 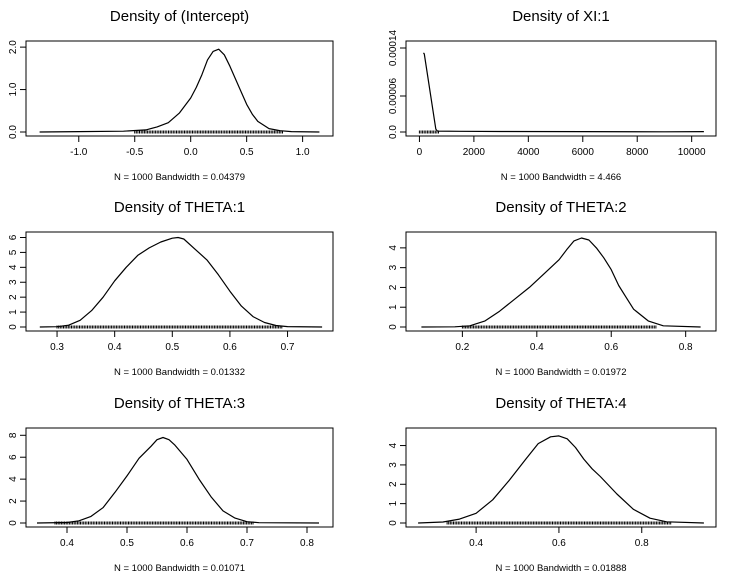 I want to click on x-tick-label: 6000, so click(x=583, y=152).